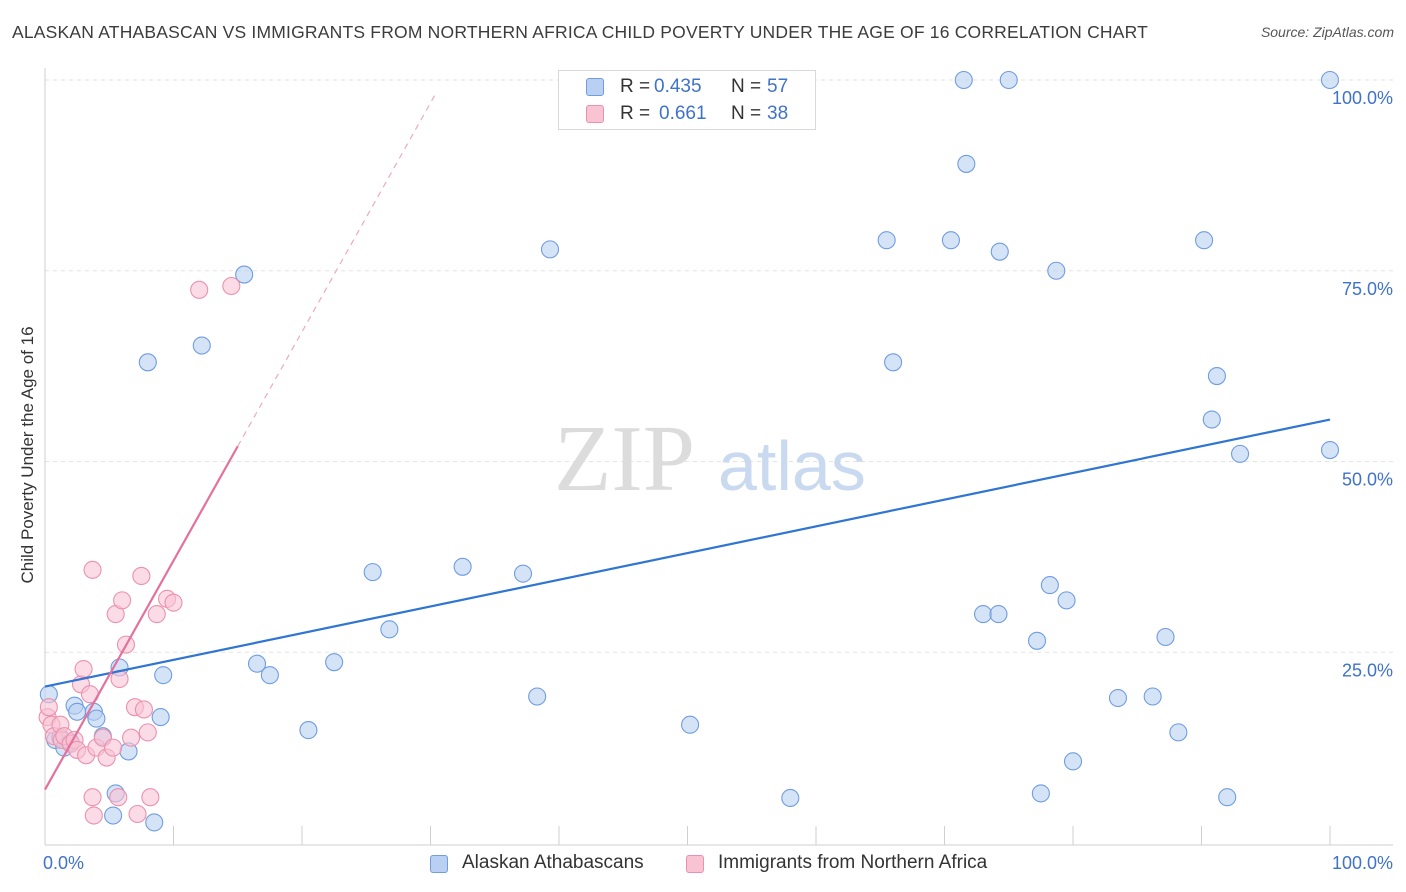  Describe the element at coordinates (746, 113) in the screenshot. I see `legend-pink-n-label: N =` at that location.